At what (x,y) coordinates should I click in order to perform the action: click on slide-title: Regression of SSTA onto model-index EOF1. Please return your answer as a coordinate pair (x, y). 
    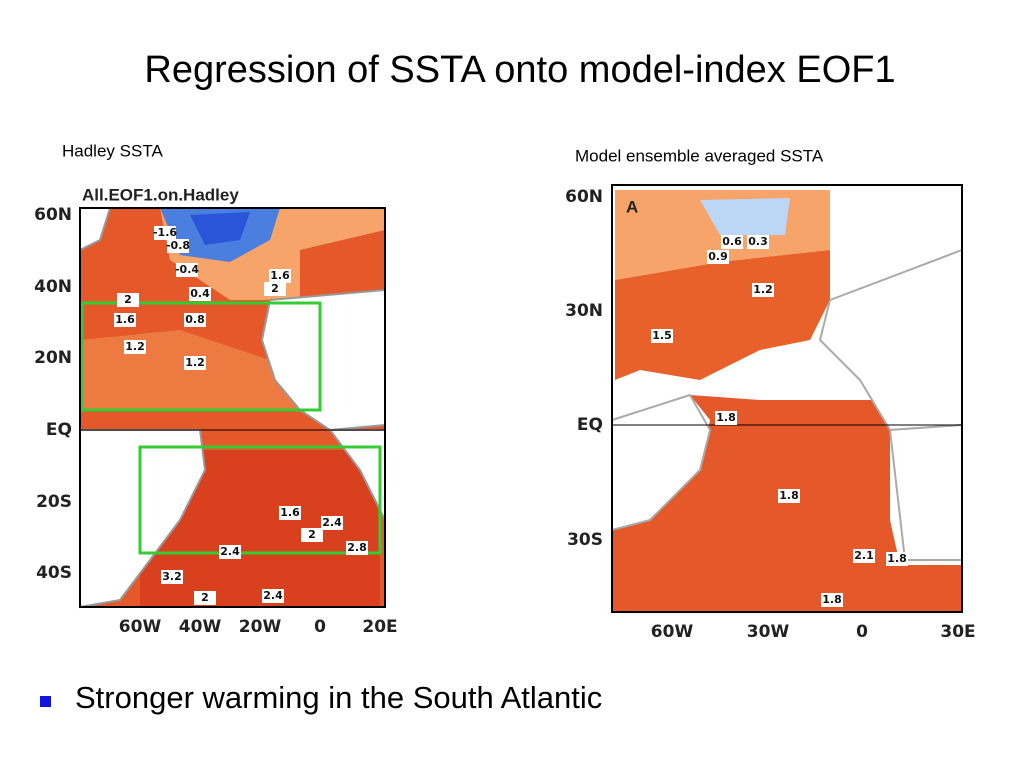
    Looking at the image, I should click on (519, 70).